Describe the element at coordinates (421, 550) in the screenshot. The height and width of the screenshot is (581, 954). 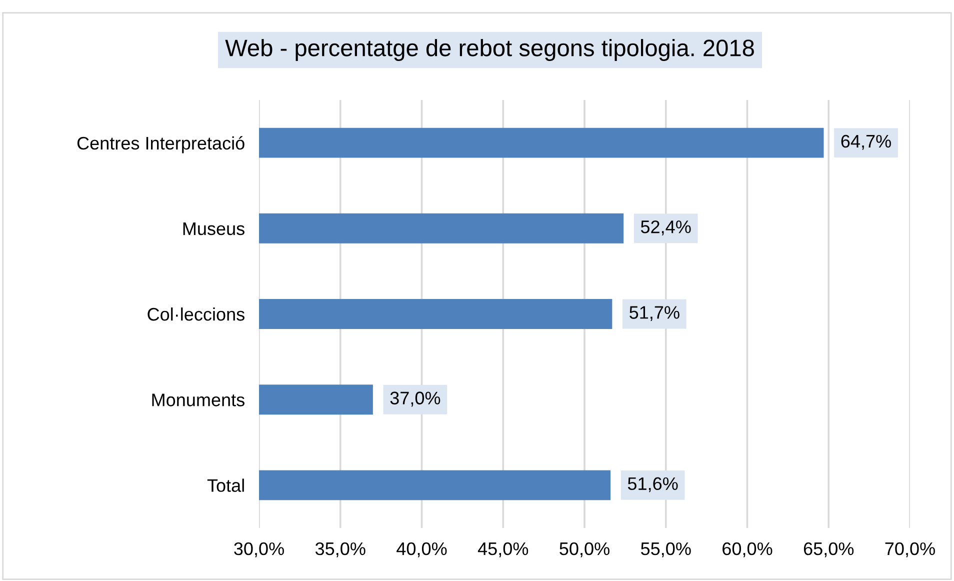
I see `x-tick-label: 40,0%` at that location.